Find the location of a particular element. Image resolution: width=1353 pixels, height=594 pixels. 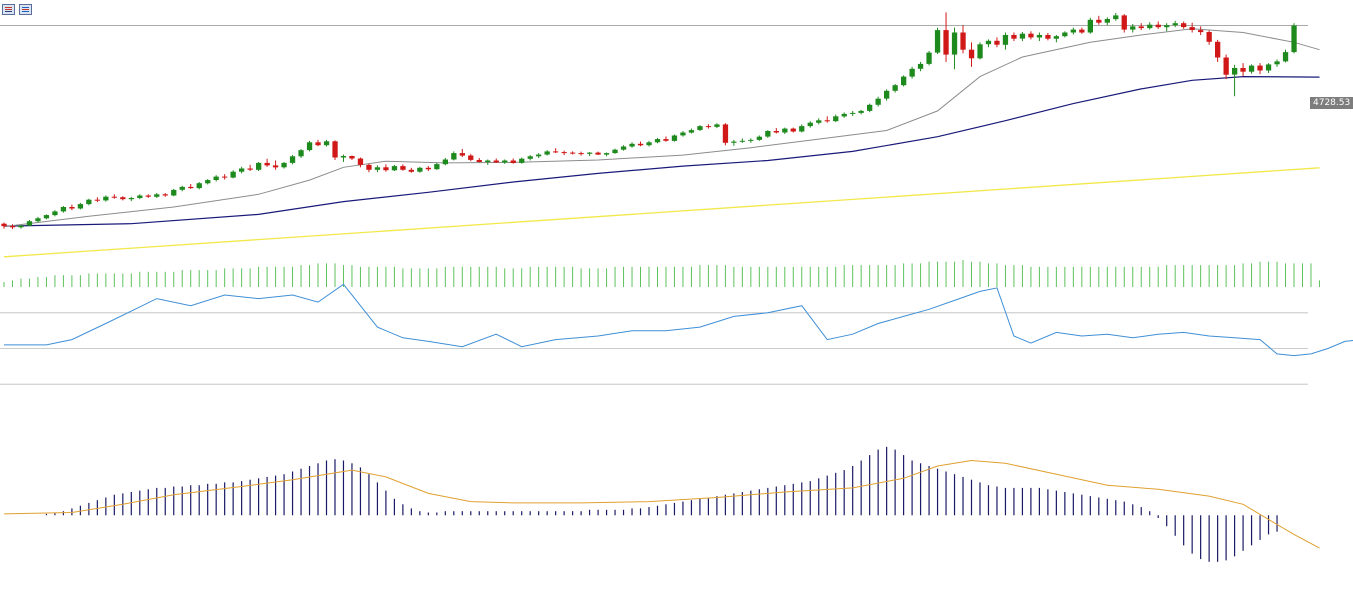

settings-icon is located at coordinates (25, 9).